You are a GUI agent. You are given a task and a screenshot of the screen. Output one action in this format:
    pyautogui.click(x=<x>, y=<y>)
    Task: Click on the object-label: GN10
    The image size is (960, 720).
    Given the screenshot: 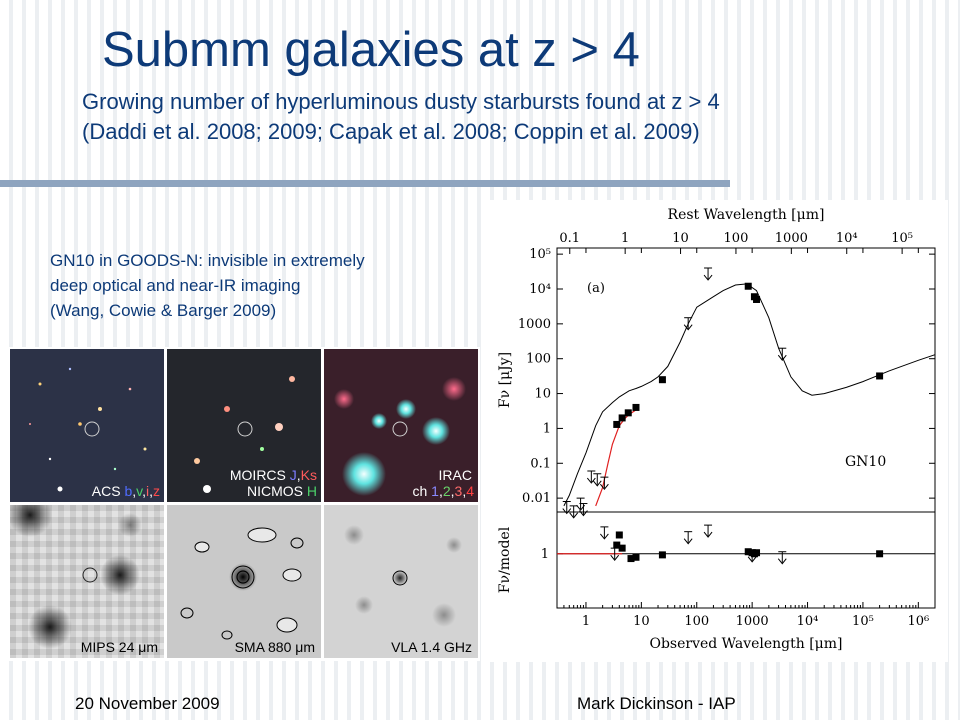 What is the action you would take?
    pyautogui.click(x=865, y=462)
    